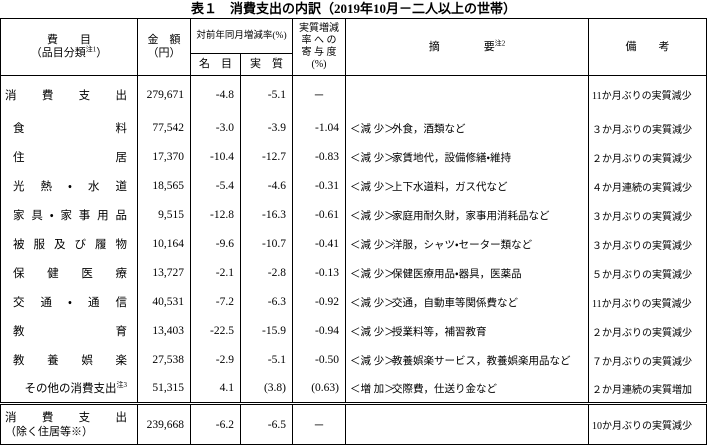 The image size is (707, 446). I want to click on summary-text: 上下水道料，ガス代など, so click(450, 187).